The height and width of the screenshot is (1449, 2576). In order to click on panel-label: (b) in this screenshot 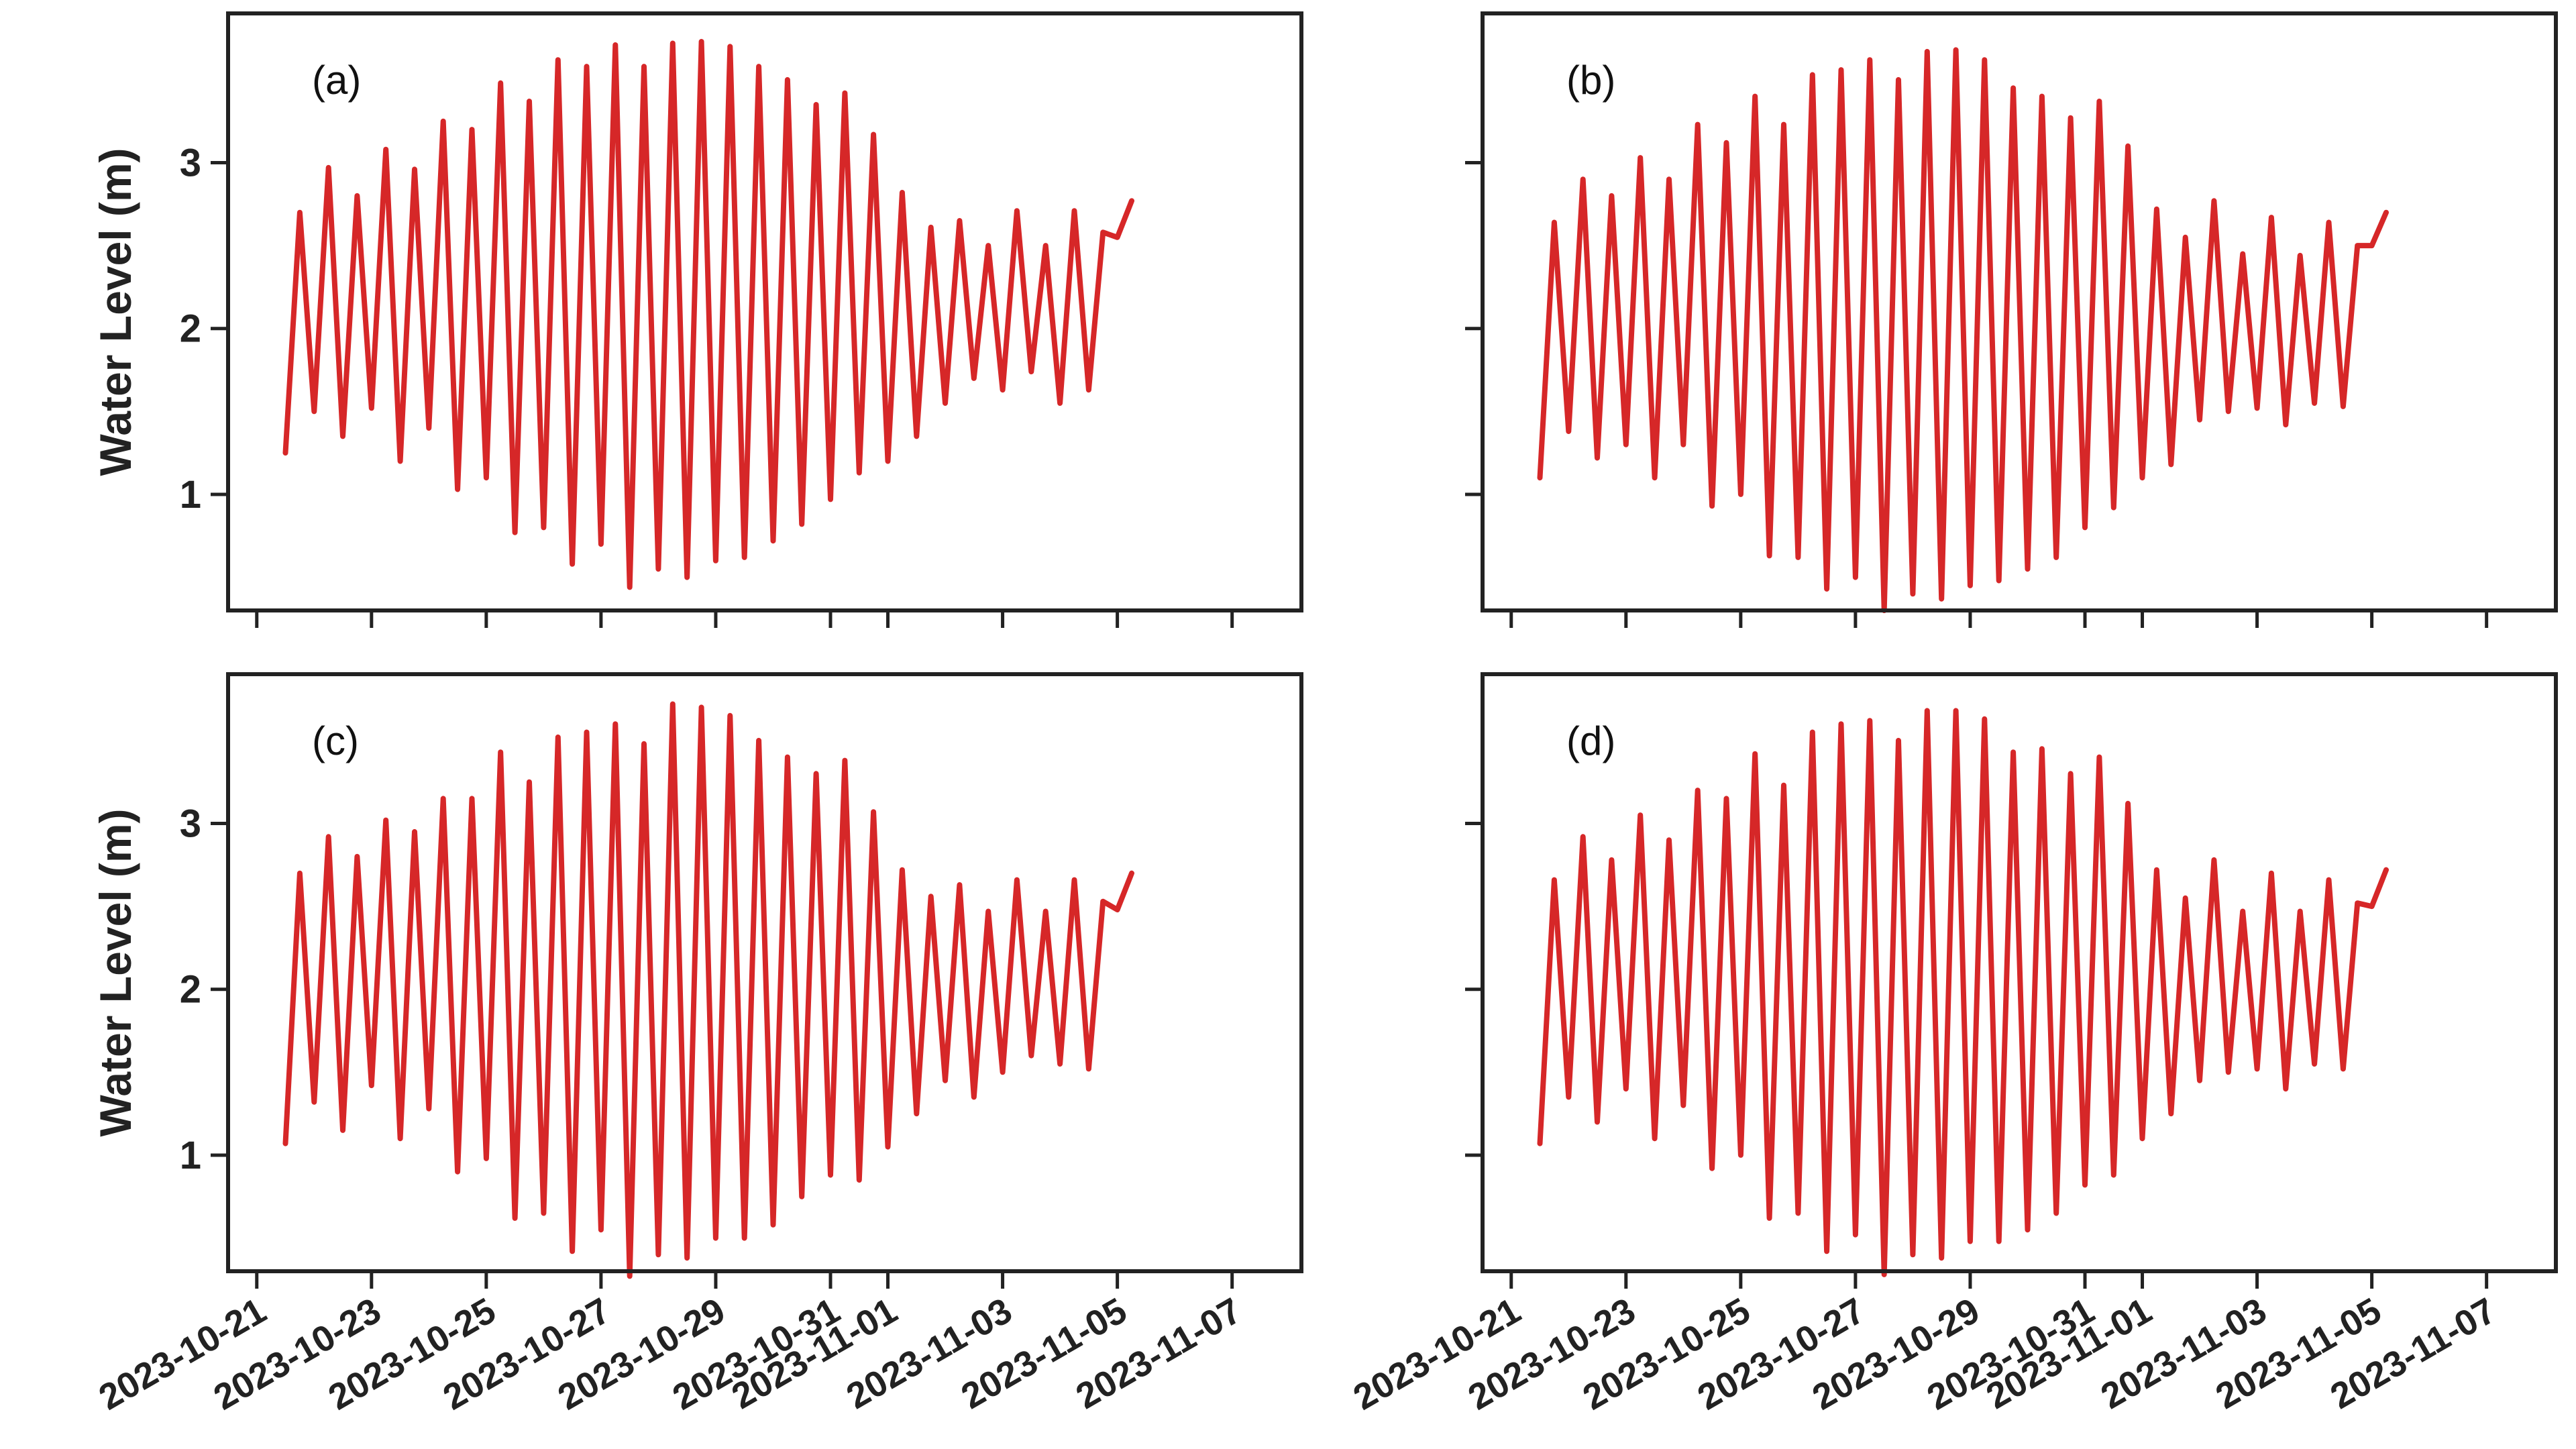, I will do `click(1590, 80)`.